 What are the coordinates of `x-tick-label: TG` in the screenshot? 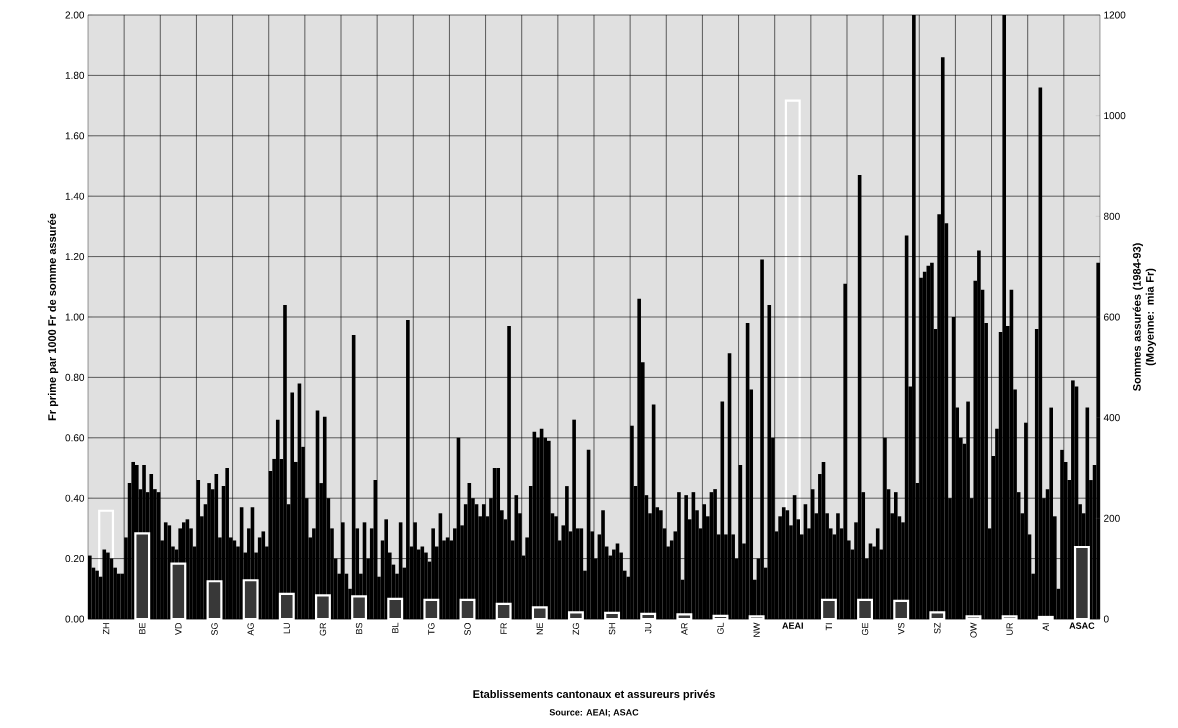 It's located at (431, 629).